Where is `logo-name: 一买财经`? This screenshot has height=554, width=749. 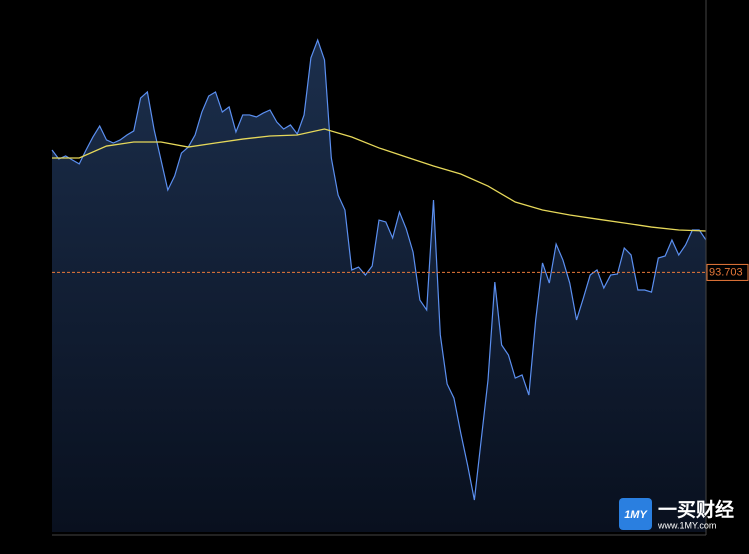 logo-name: 一买财经 is located at coordinates (696, 509).